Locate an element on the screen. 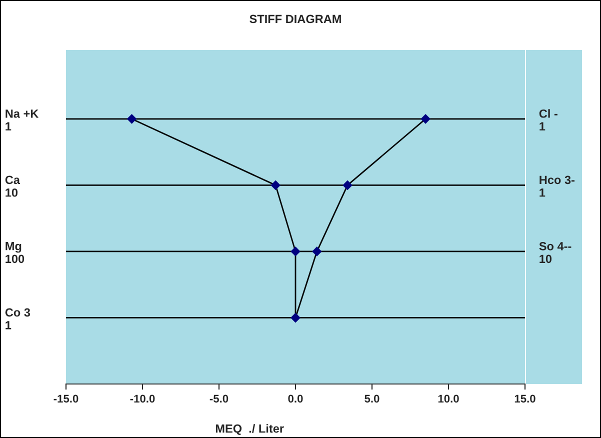  chart-title: STIFF DIAGRAM is located at coordinates (295, 19).